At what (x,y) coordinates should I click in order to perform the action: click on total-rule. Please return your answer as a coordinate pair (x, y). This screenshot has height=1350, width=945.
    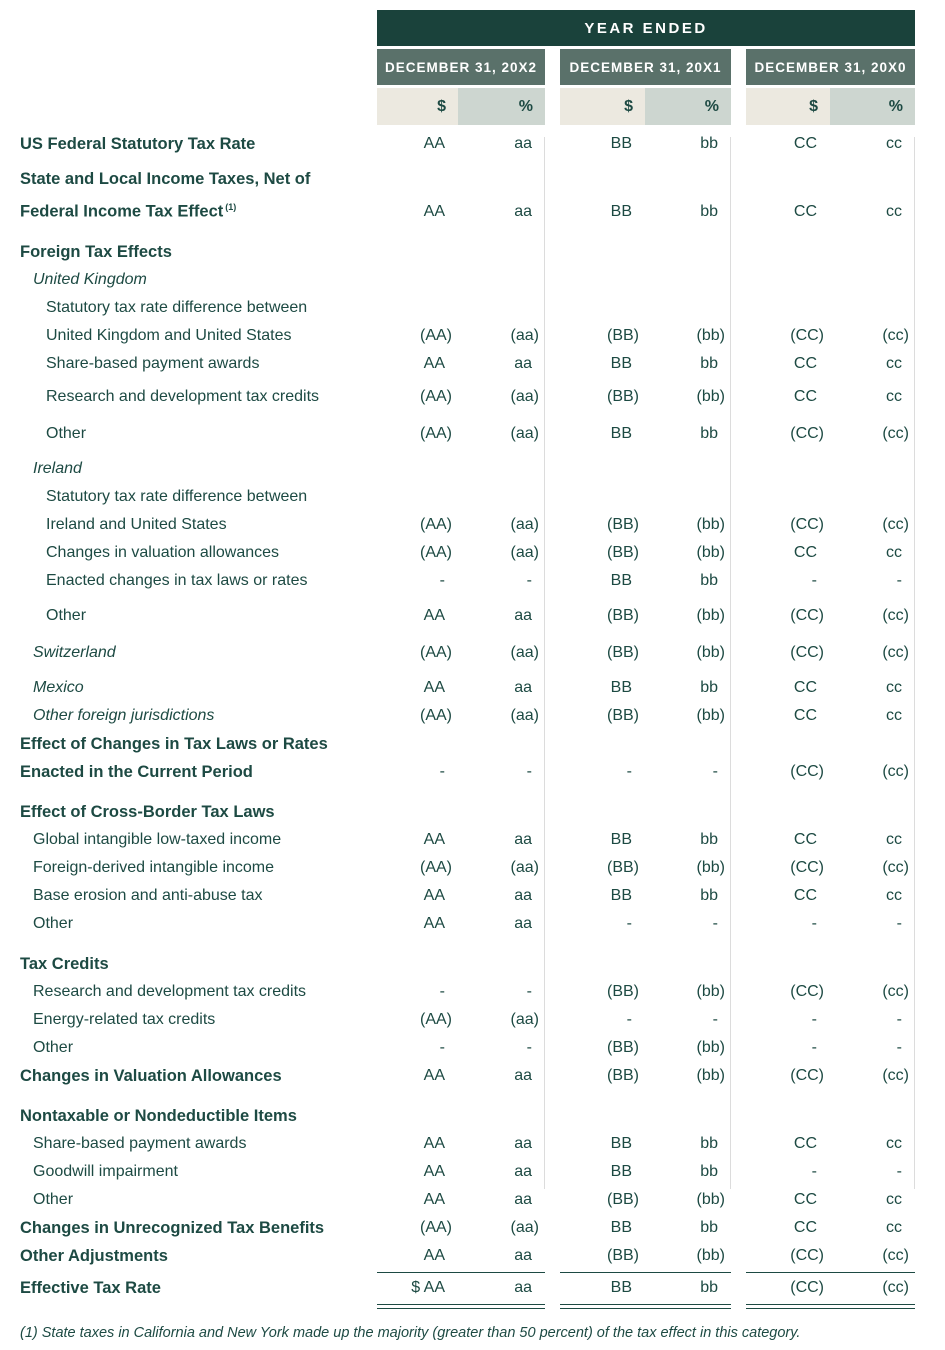
    Looking at the image, I should click on (661, 1306).